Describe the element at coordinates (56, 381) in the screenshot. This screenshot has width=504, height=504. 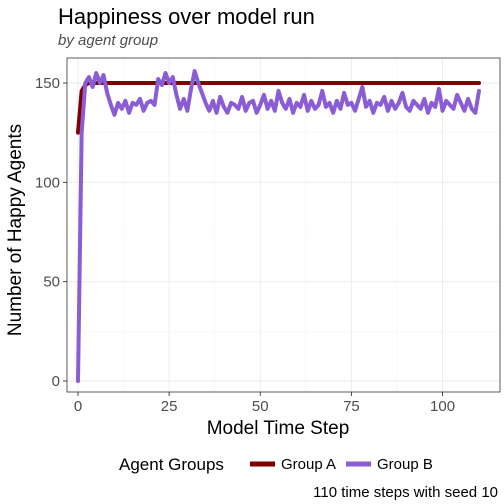
I see `y-tick-label: 0` at that location.